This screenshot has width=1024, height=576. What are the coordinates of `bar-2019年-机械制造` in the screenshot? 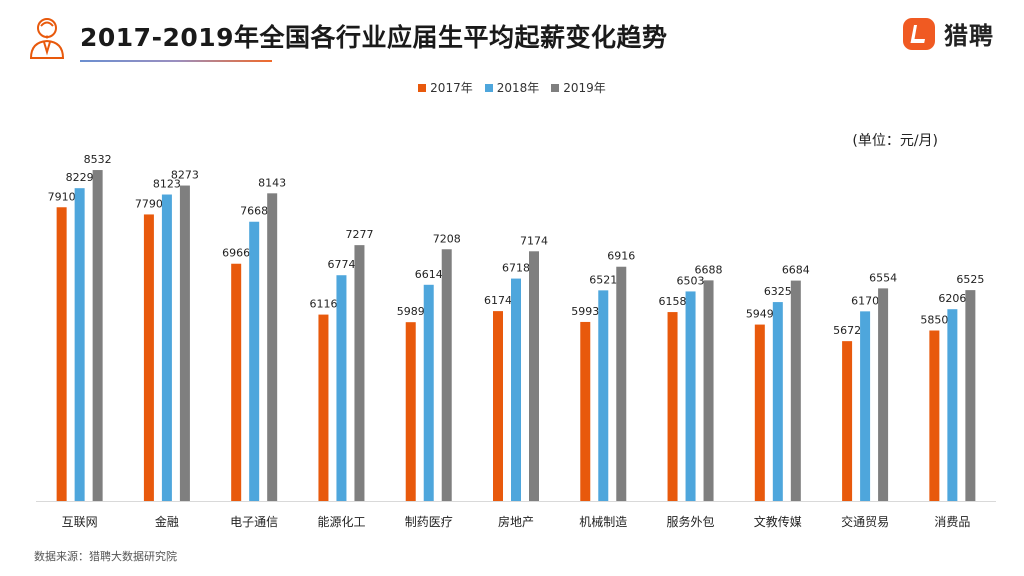 It's located at (621, 383).